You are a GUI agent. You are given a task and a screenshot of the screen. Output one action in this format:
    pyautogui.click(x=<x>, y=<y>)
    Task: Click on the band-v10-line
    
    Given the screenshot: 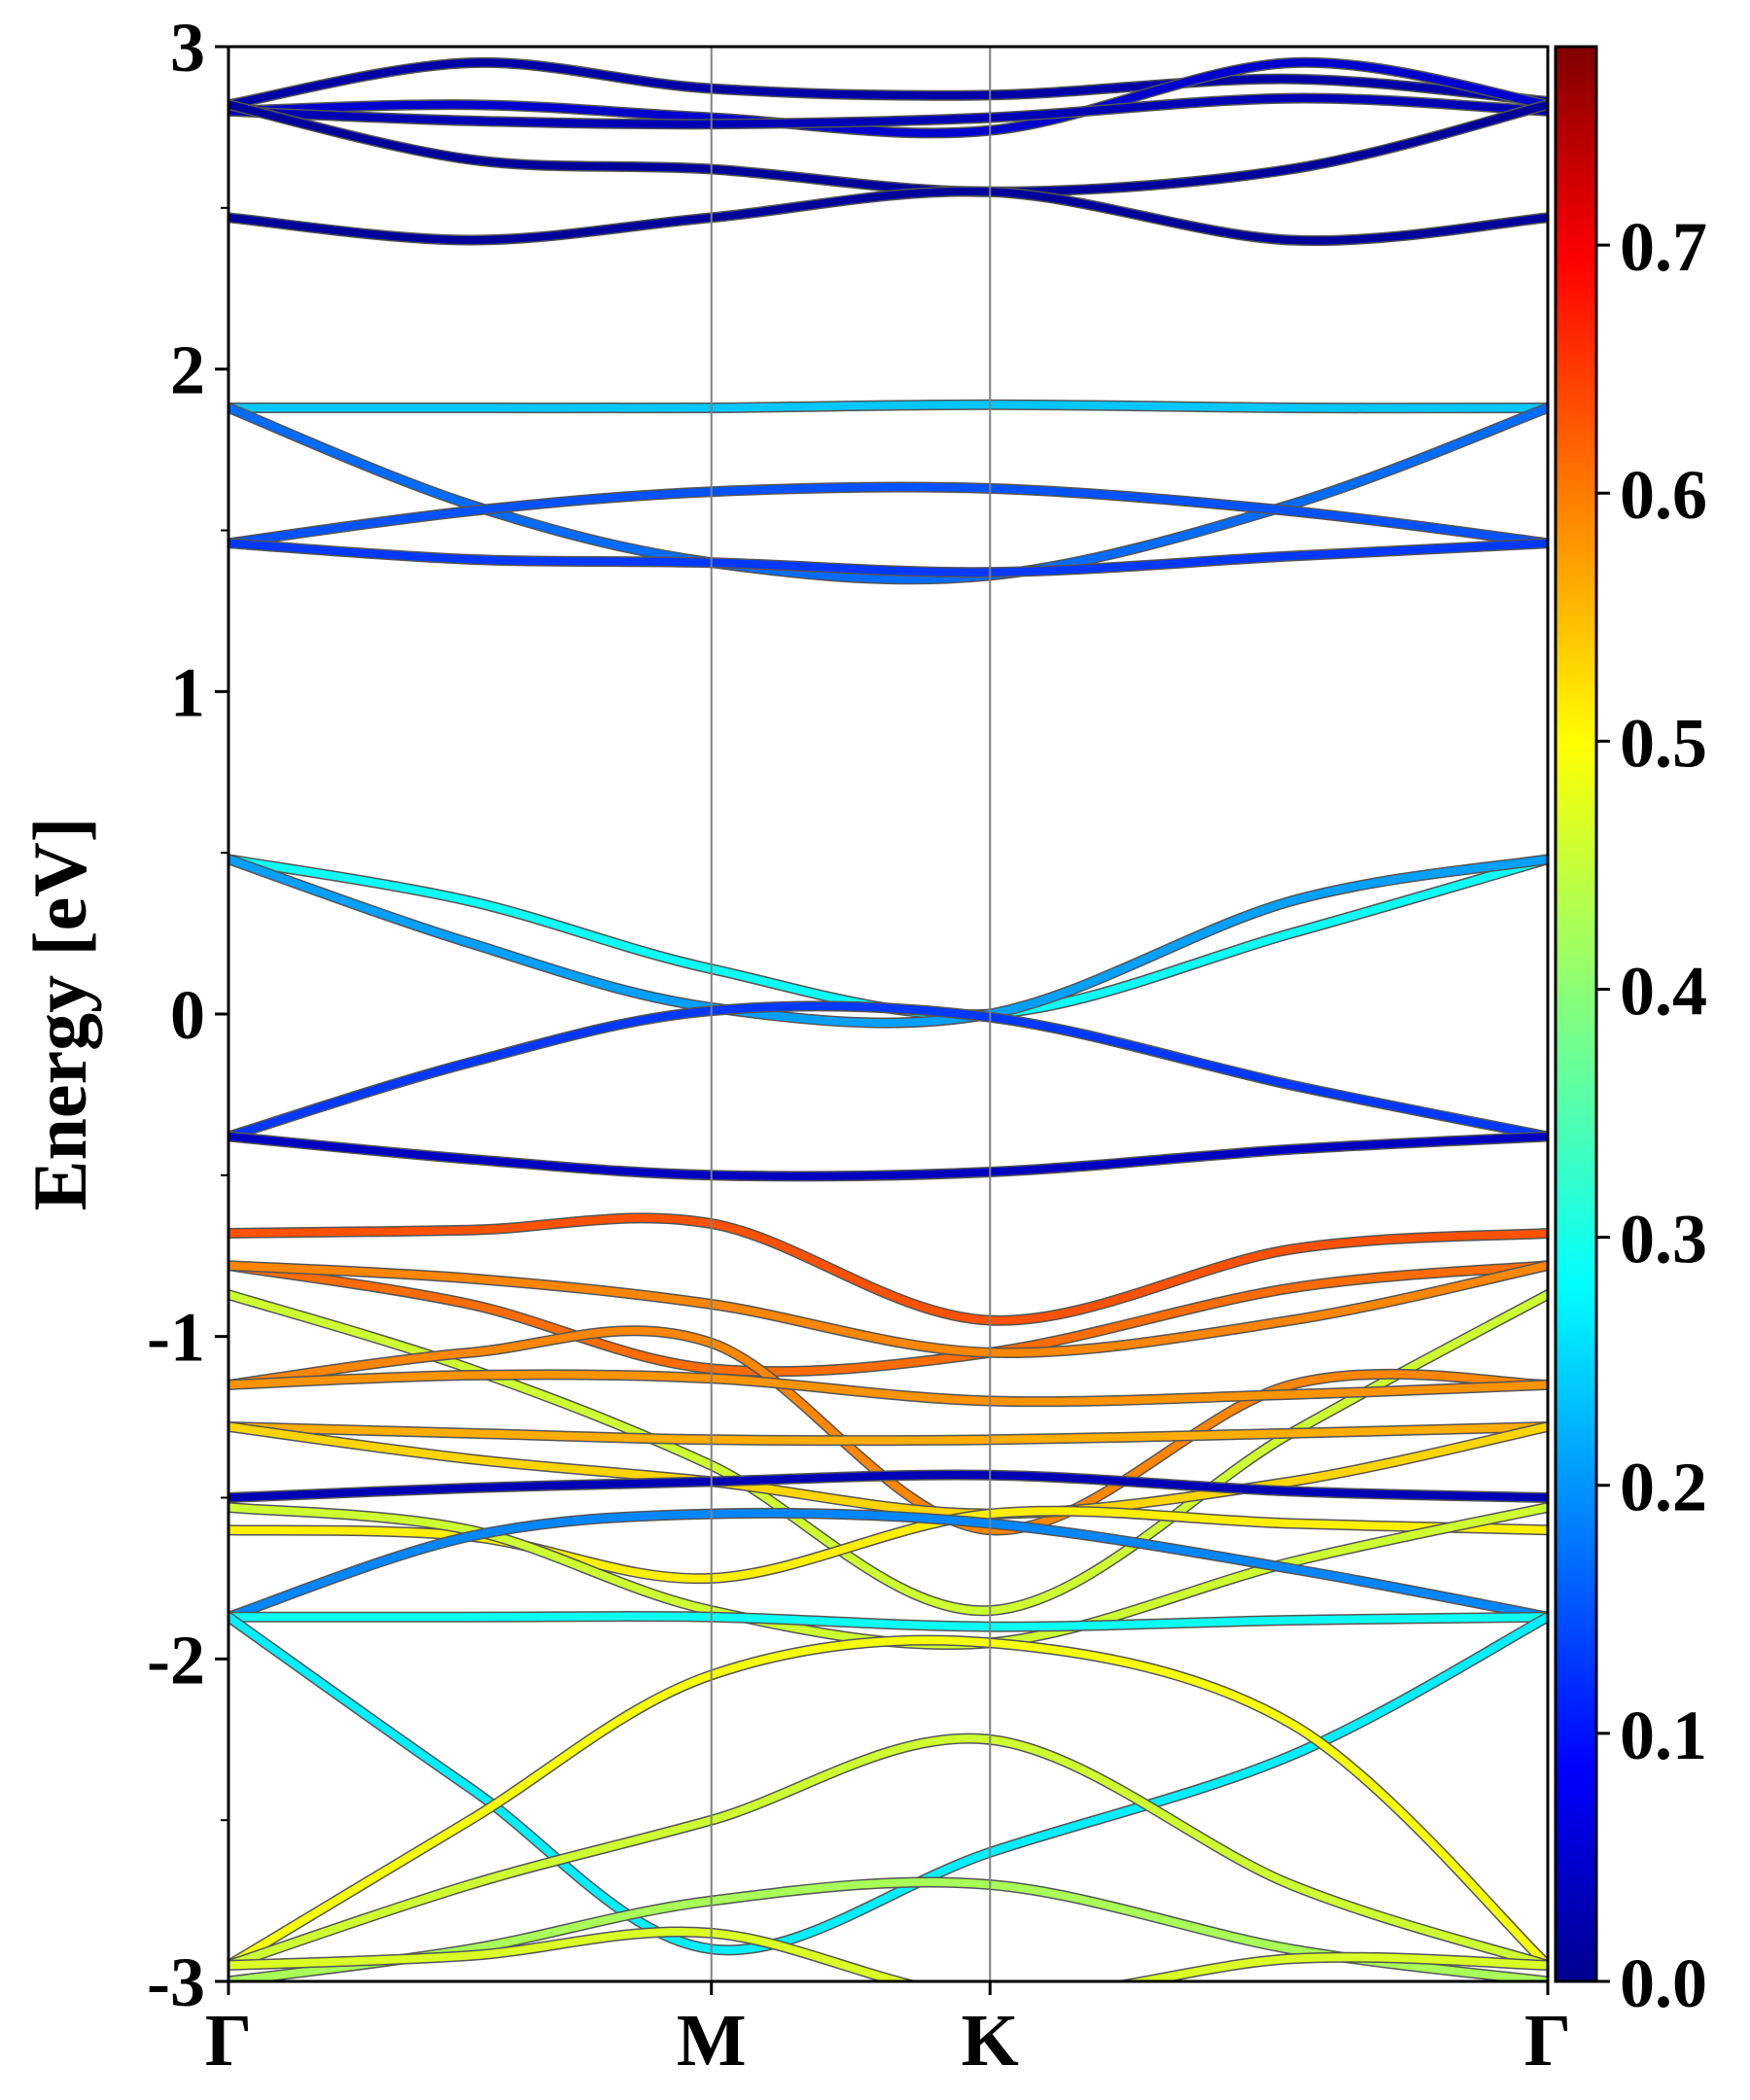 What is the action you would take?
    pyautogui.click(x=888, y=1388)
    